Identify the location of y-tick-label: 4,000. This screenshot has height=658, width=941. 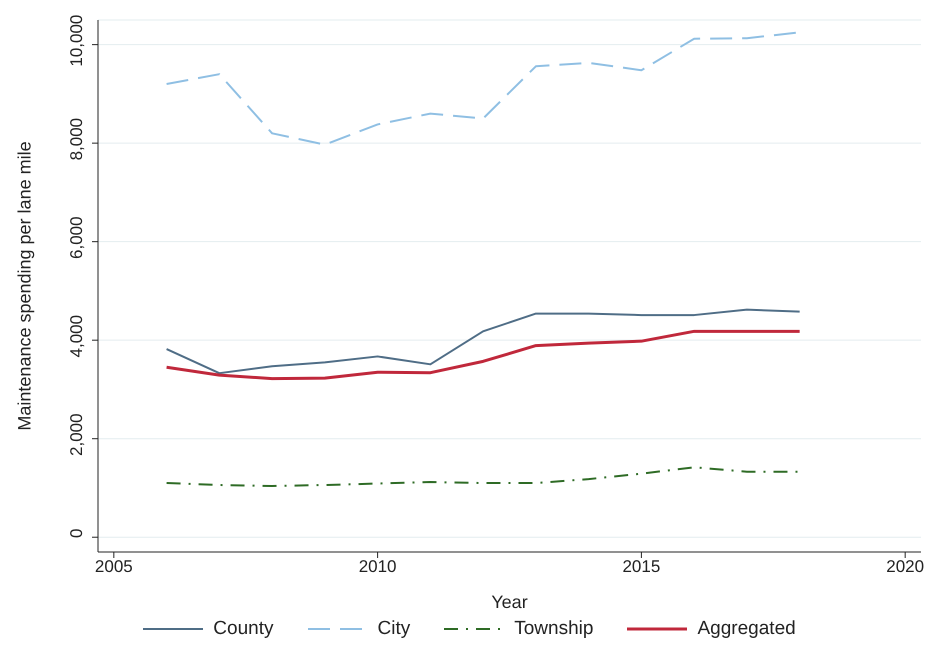
(76, 336).